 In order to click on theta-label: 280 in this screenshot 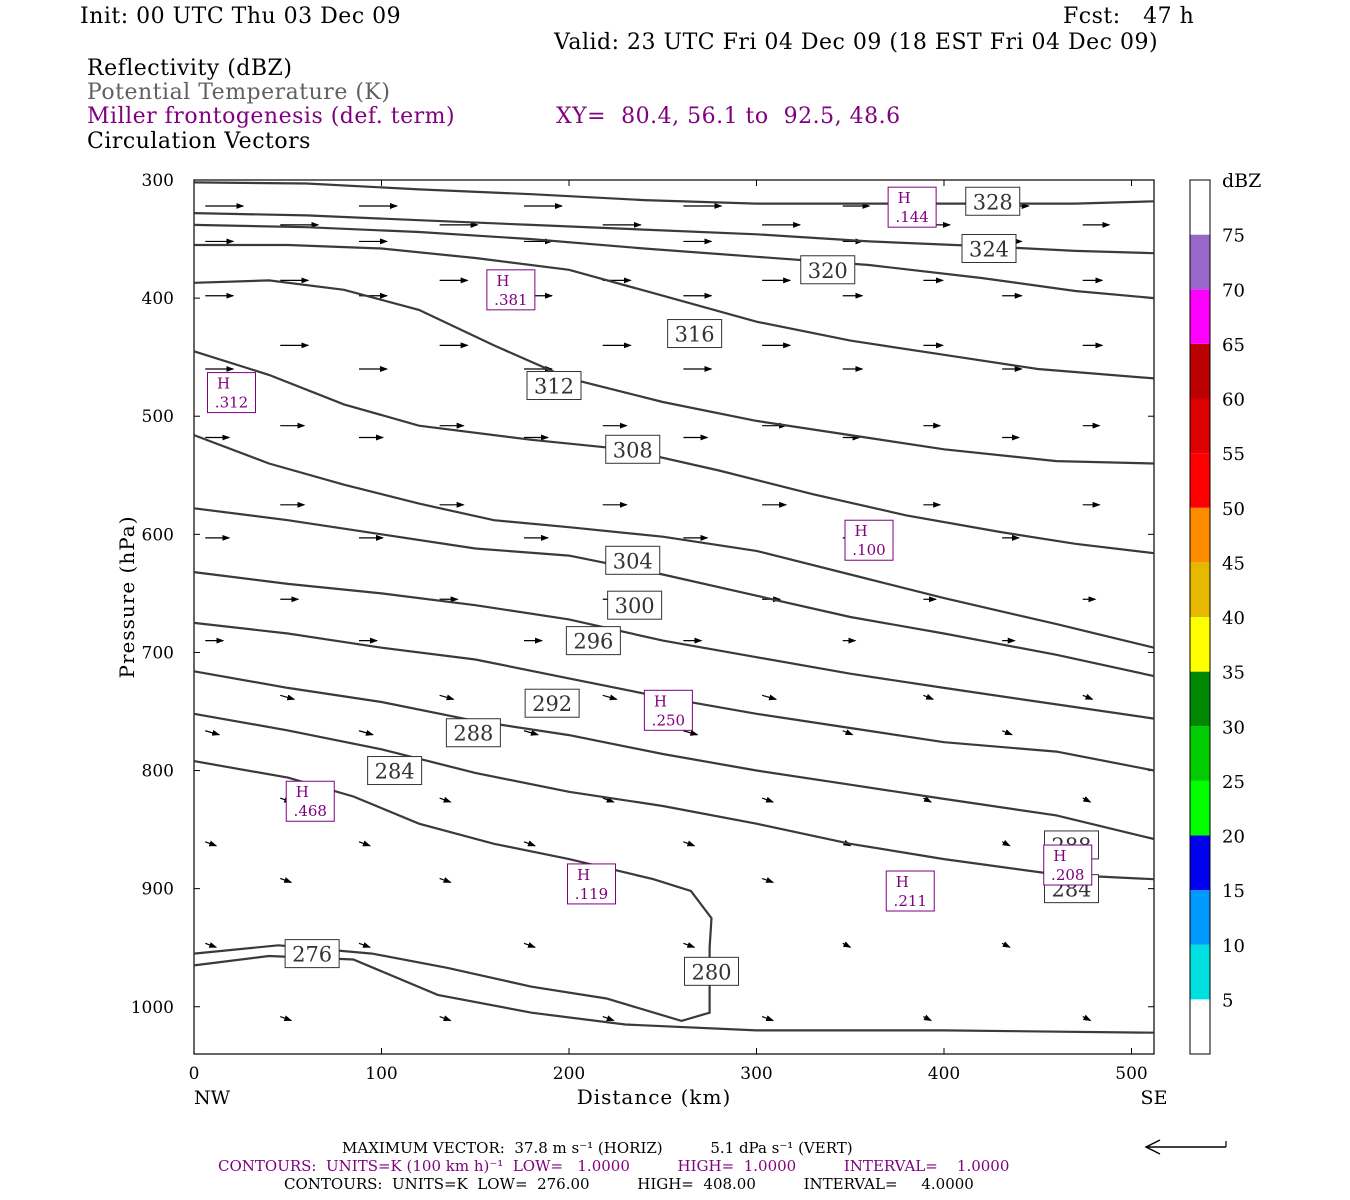, I will do `click(711, 972)`.